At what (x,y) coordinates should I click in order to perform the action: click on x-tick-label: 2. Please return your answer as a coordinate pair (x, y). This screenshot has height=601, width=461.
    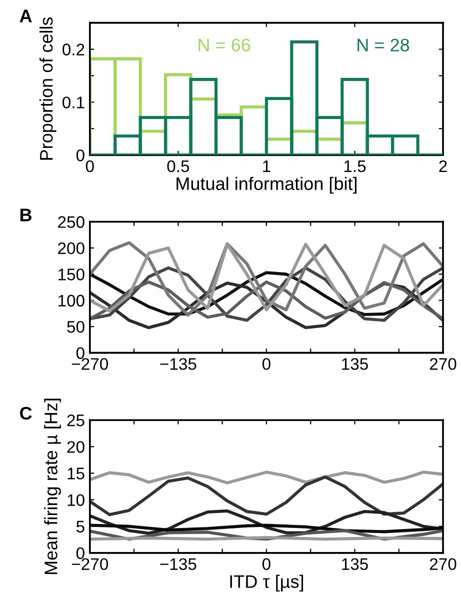
    Looking at the image, I should click on (443, 166).